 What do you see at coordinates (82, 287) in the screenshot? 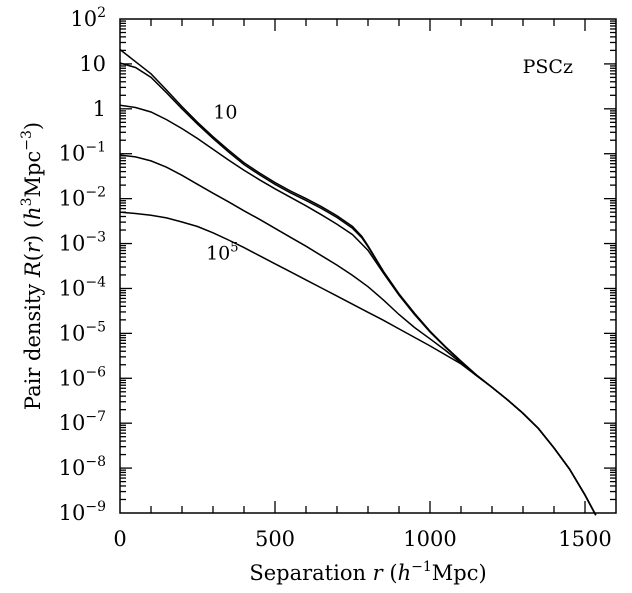
I see `y-tick-label: 10⁻⁴` at bounding box center [82, 287].